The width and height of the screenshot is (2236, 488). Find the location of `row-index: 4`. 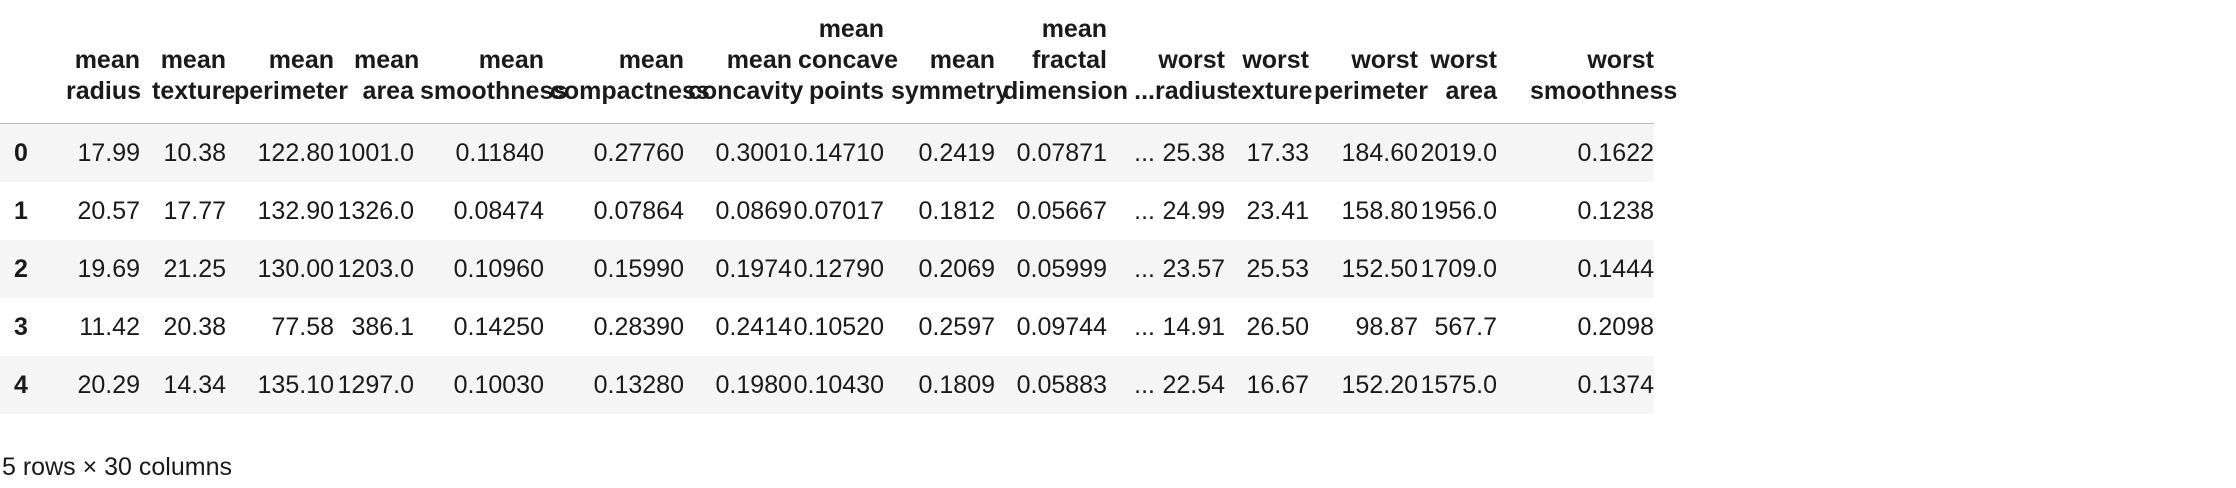

row-index: 4 is located at coordinates (21, 384).